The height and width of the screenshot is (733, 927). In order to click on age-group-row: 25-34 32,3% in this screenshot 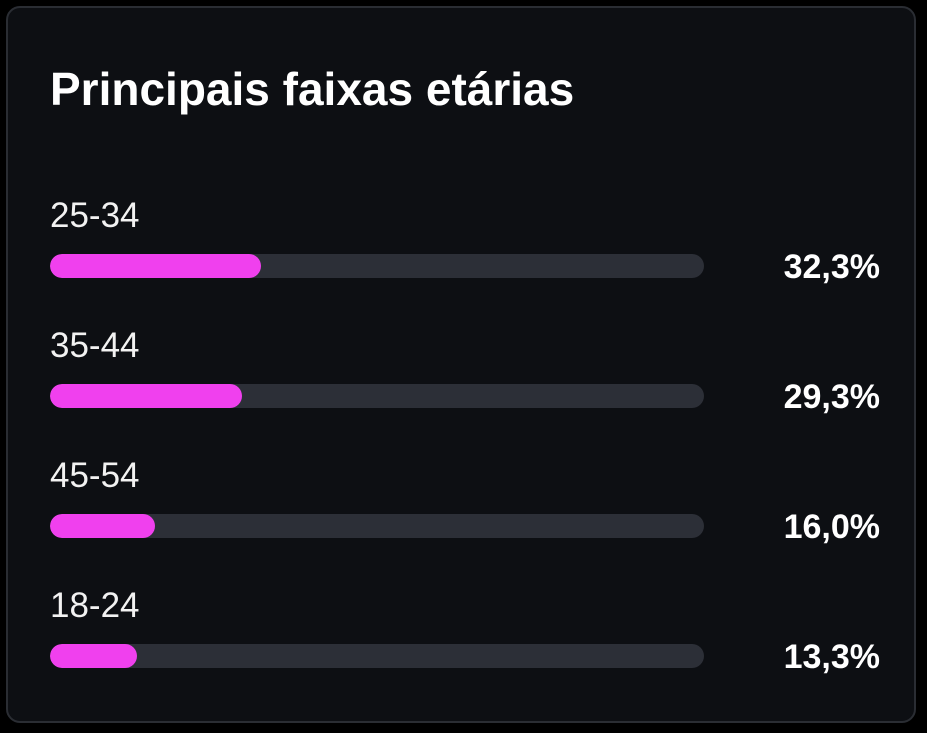, I will do `click(465, 248)`.